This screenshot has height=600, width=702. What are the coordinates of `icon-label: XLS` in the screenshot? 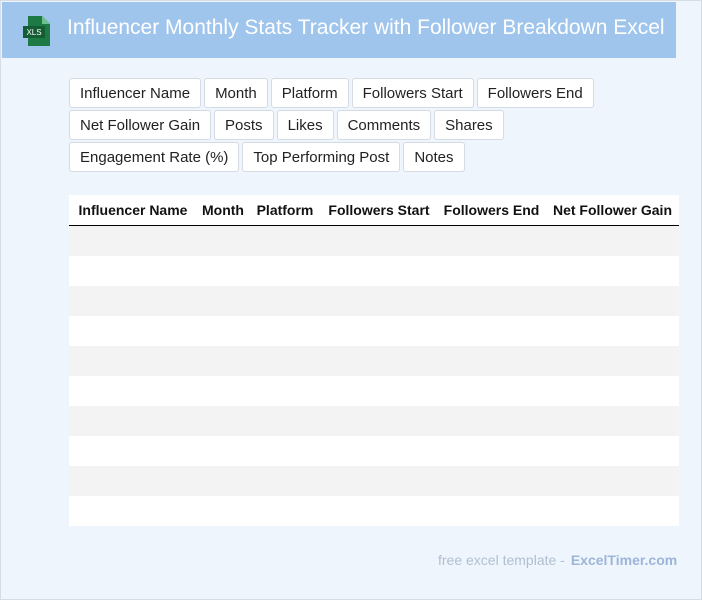 It's located at (33, 32).